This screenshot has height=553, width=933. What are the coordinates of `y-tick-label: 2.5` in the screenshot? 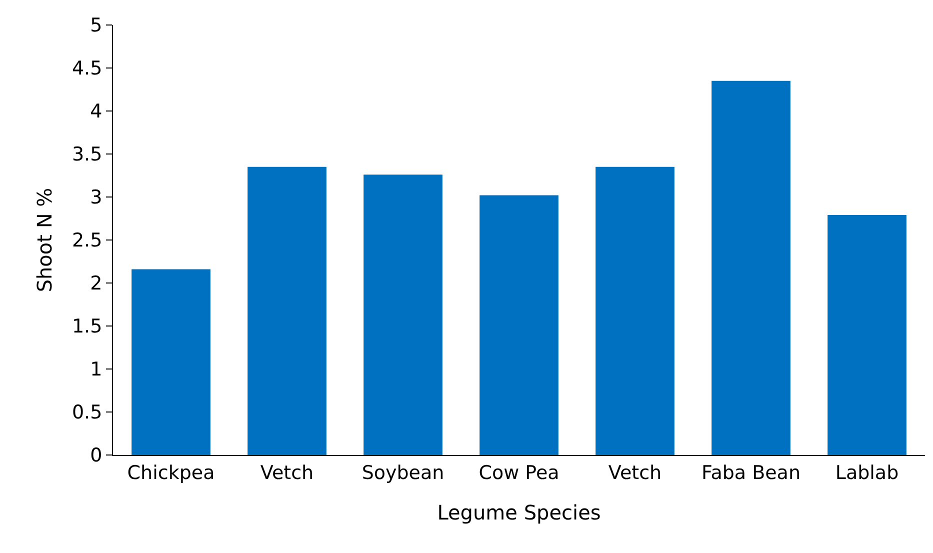 It's located at (87, 241).